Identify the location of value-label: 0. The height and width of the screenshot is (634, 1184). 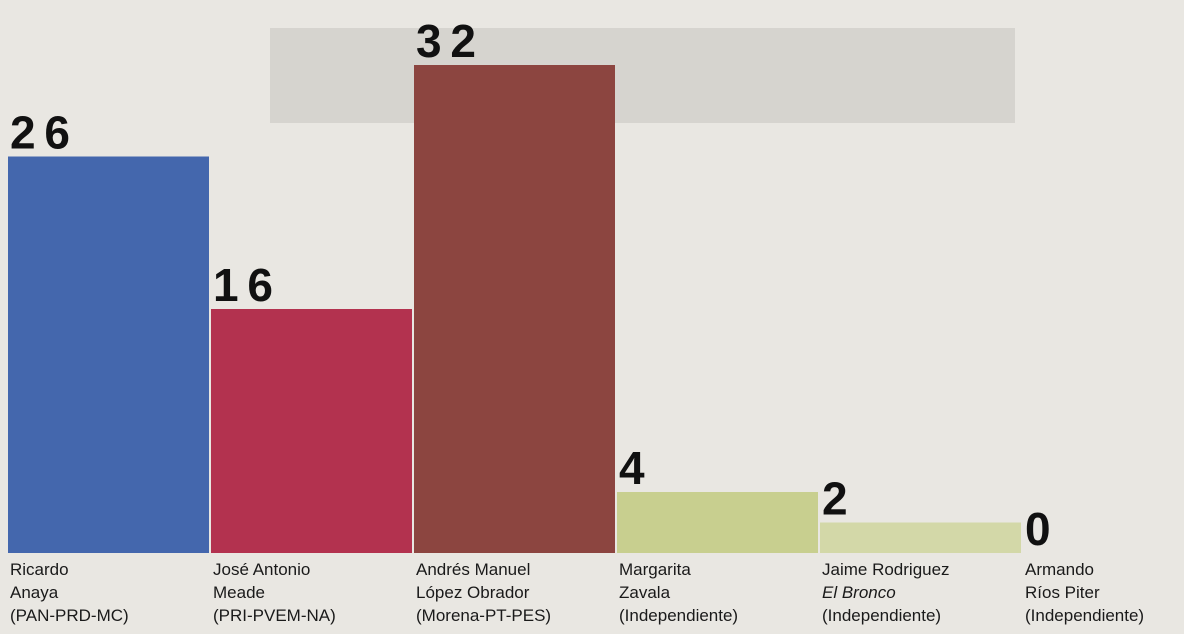
(1038, 529).